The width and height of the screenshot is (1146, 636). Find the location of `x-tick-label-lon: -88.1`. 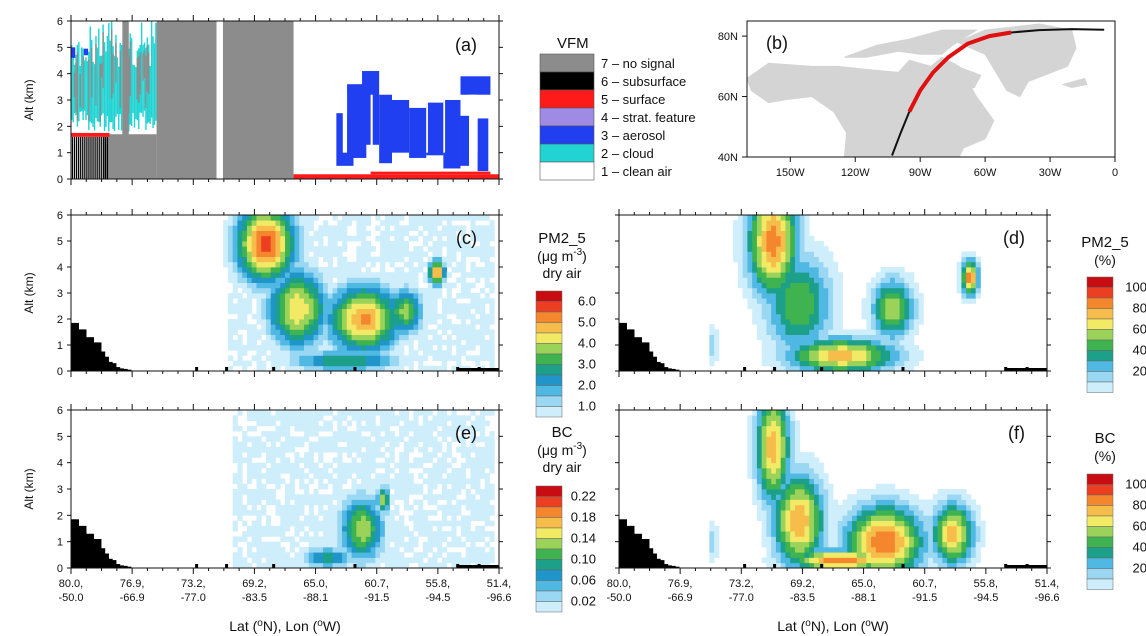

x-tick-label-lon: -88.1 is located at coordinates (315, 598).